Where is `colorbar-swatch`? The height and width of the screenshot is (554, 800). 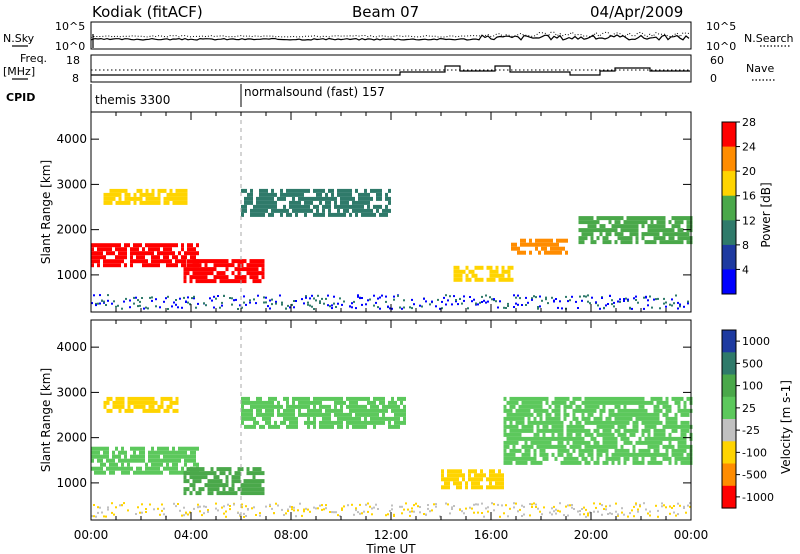 colorbar-swatch is located at coordinates (729, 184).